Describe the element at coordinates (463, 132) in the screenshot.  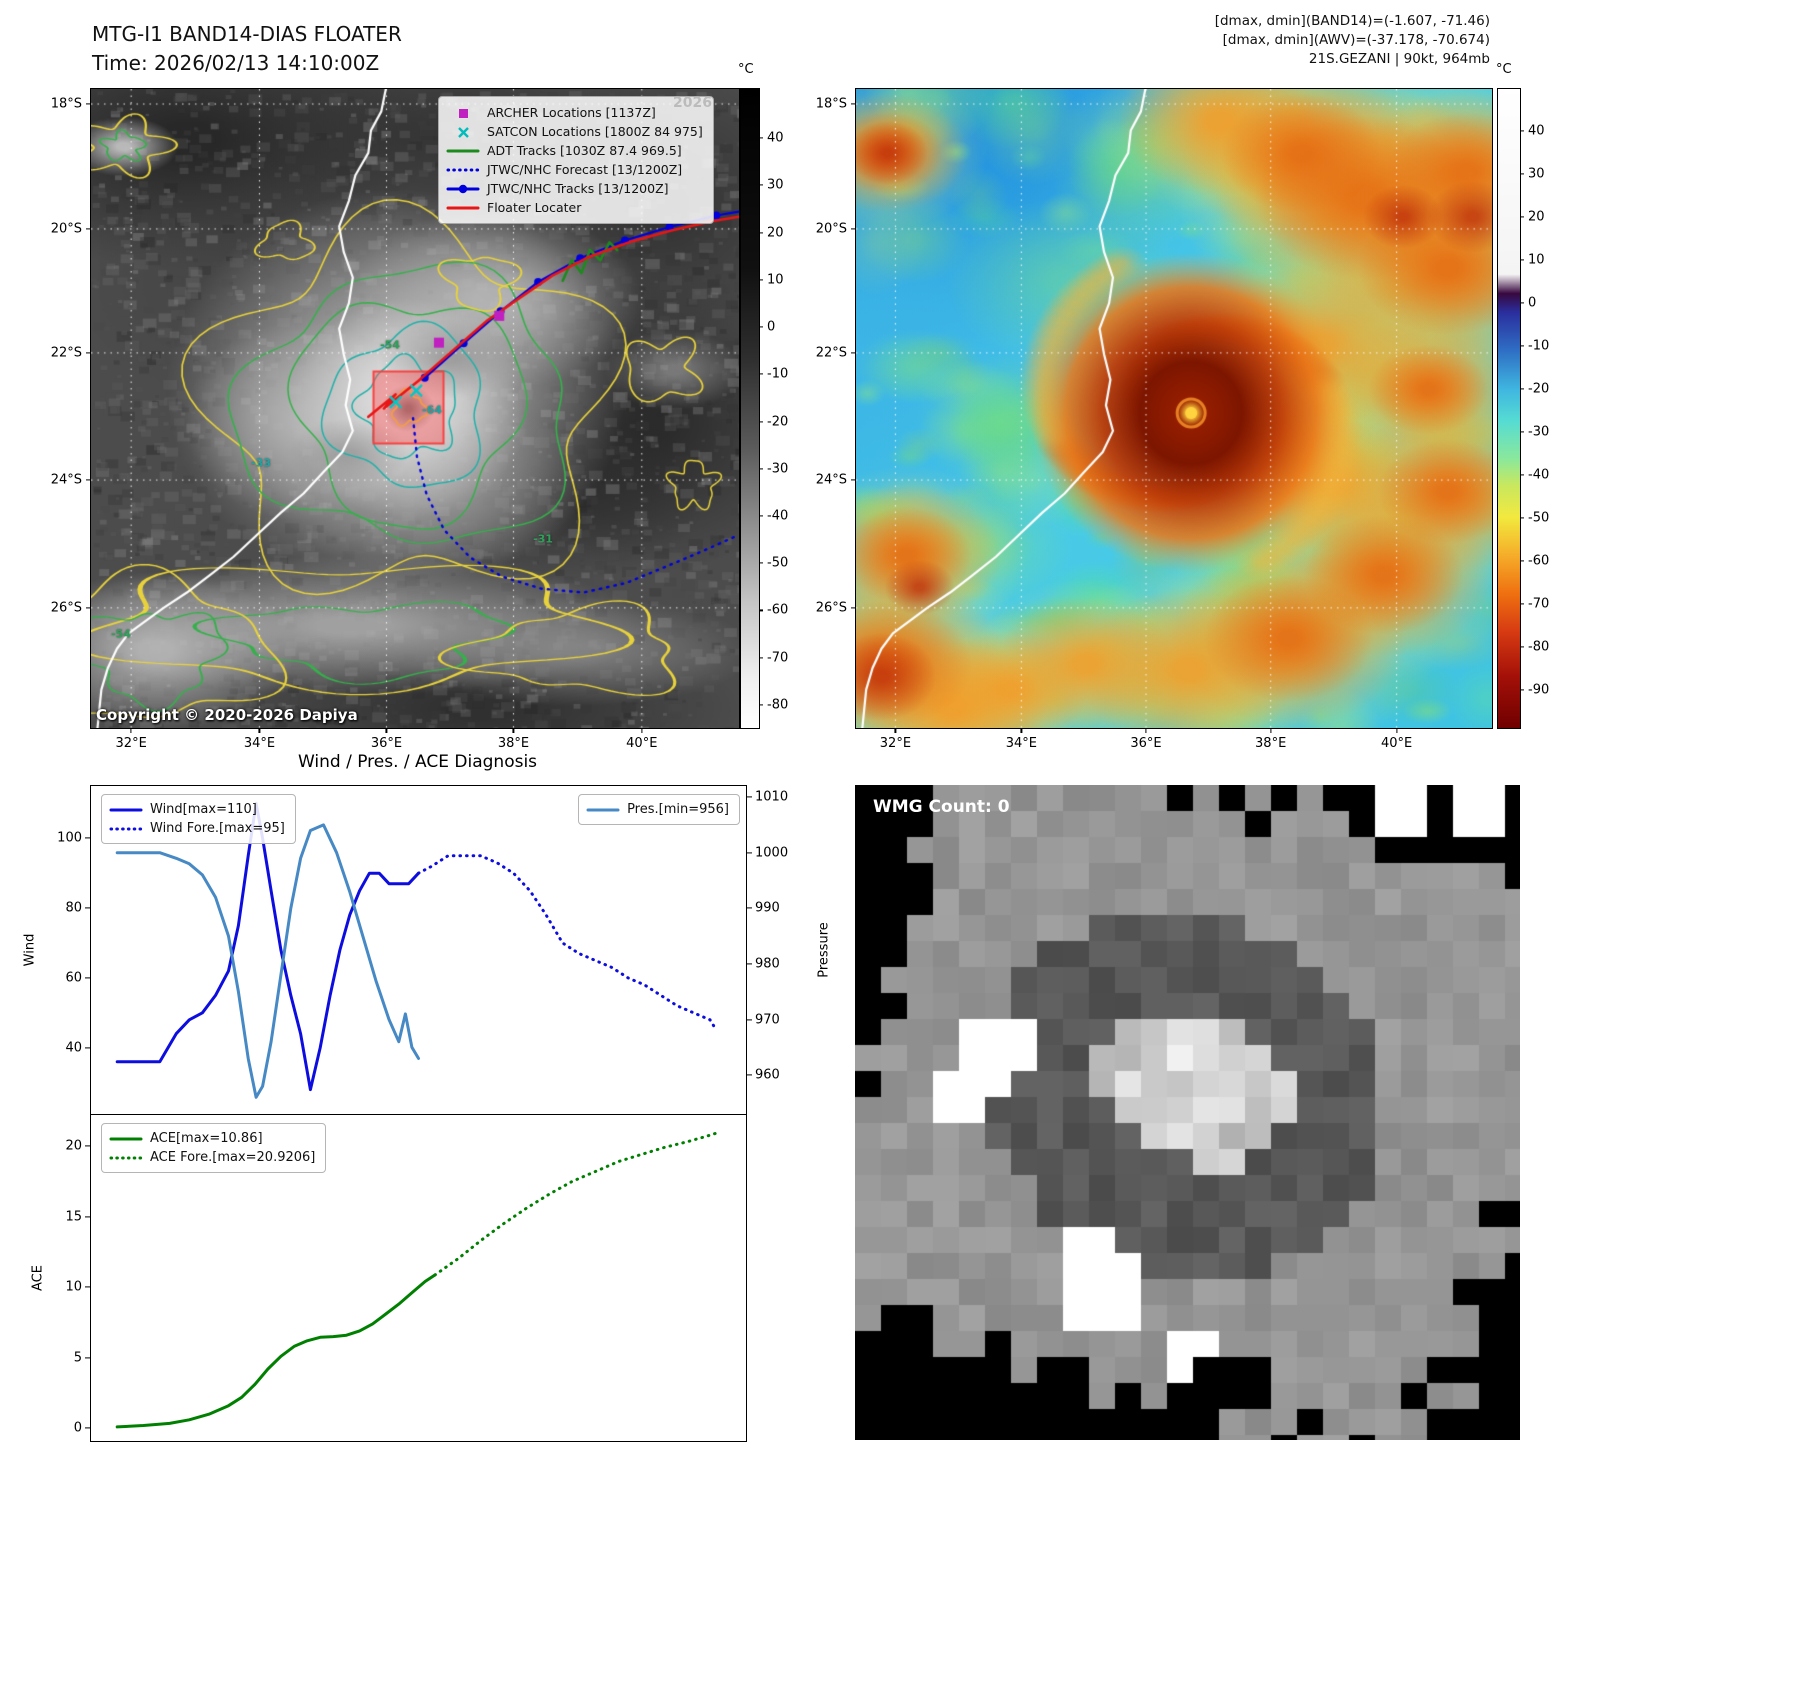
I see `x-swatch` at that location.